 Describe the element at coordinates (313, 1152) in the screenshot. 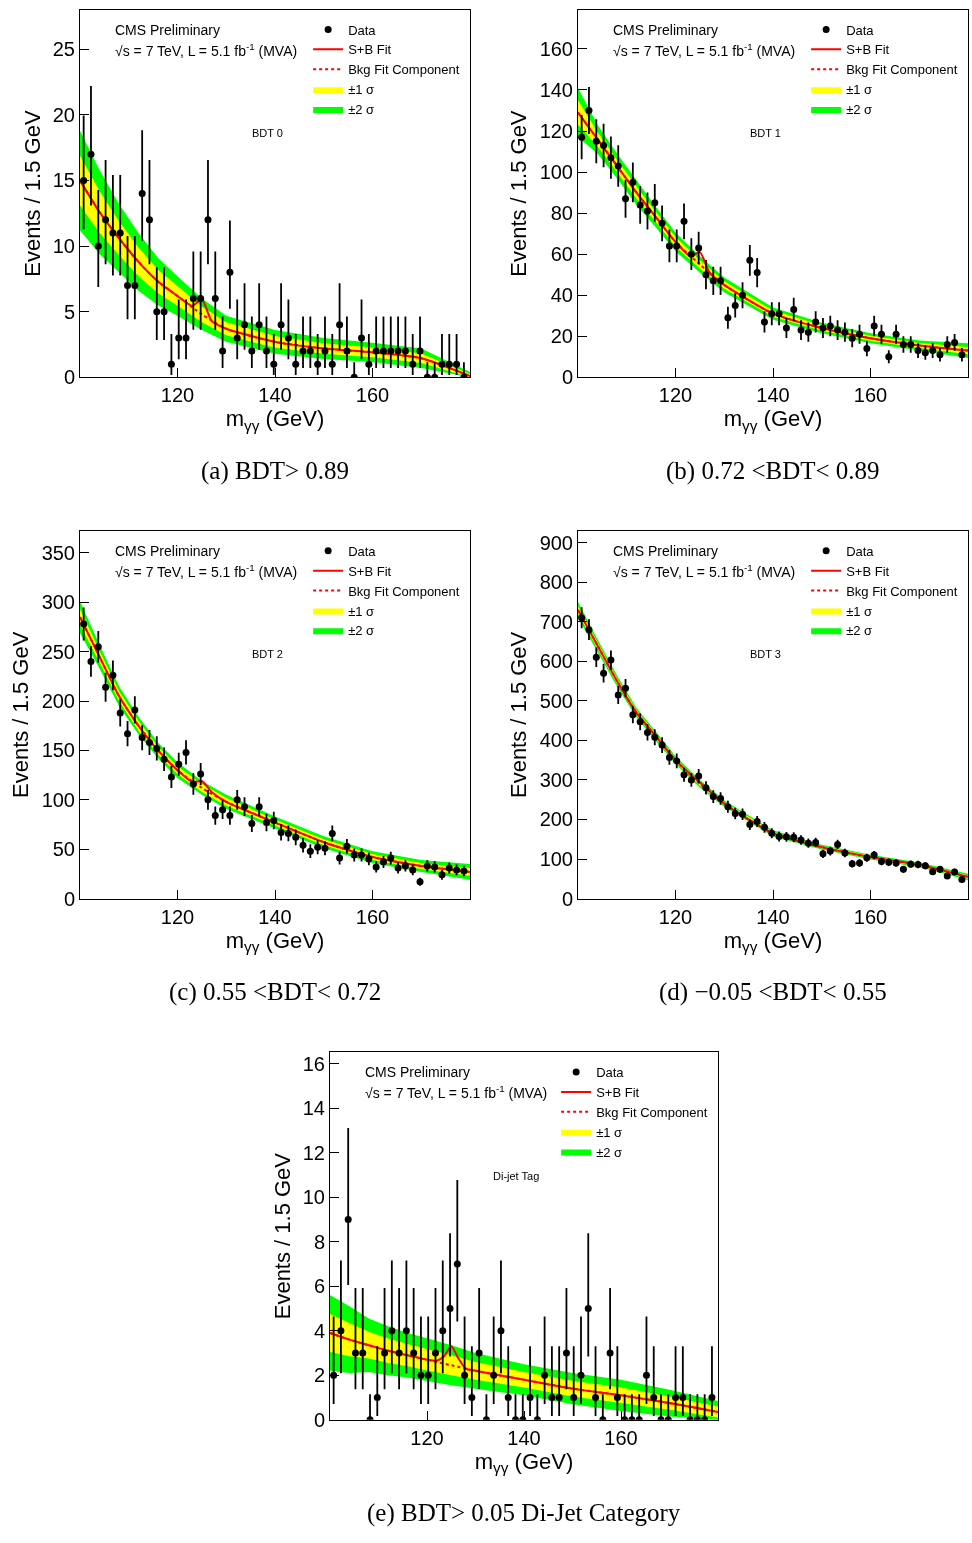

I see `y-tick-label: 12` at that location.